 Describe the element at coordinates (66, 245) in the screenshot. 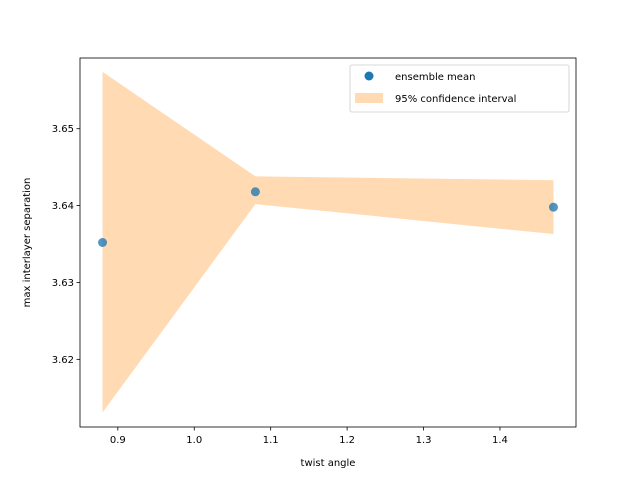

I see `y-axis-ticks: 3.62 3.63 3.64 3.65` at that location.